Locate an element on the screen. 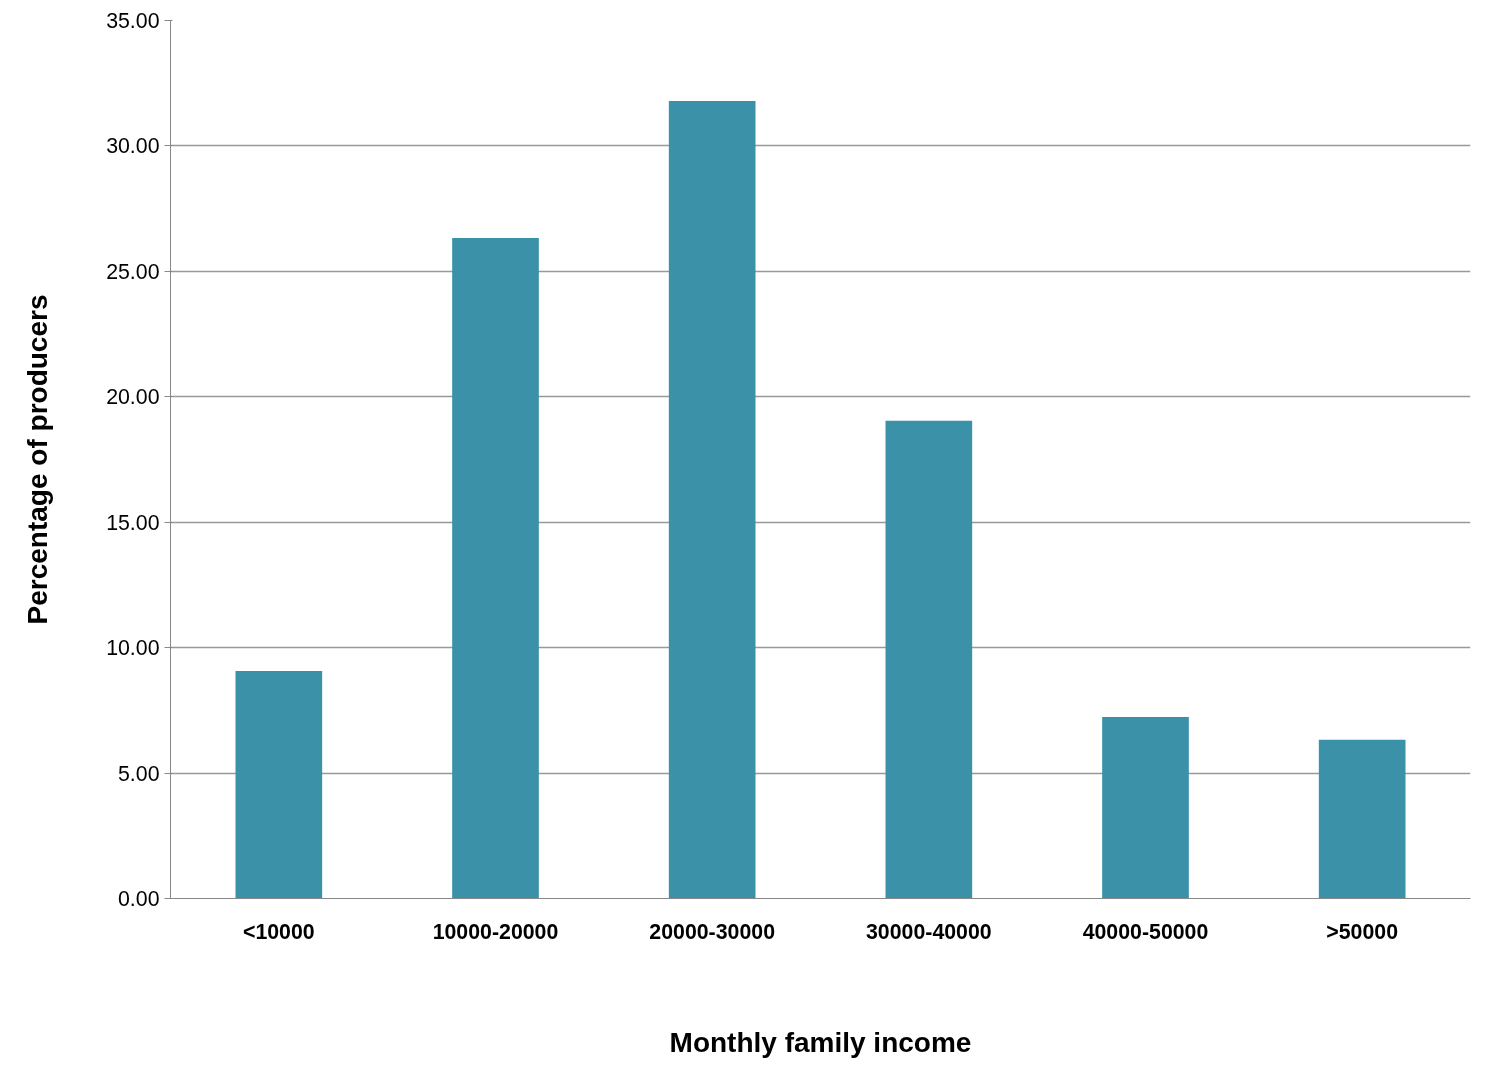 The width and height of the screenshot is (1489, 1067). x-axis-title: Monthly family income is located at coordinates (820, 1042).